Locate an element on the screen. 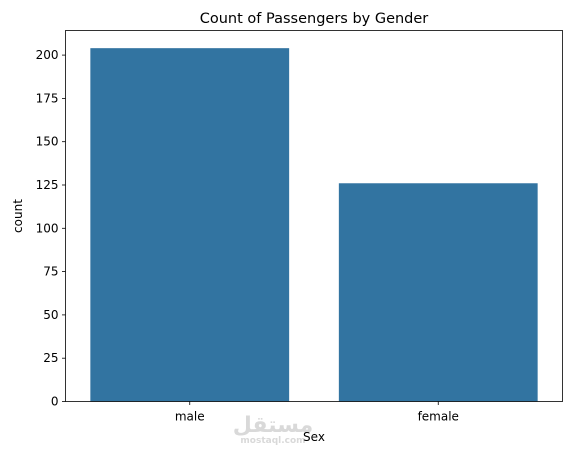  watermark-latin: mostaql.com is located at coordinates (272, 441).